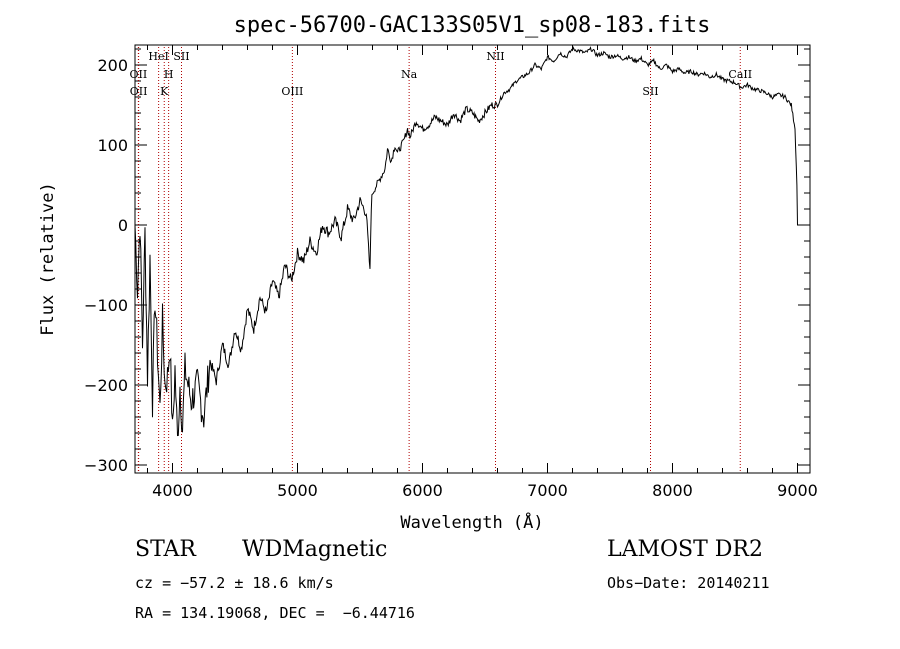 This screenshot has width=900, height=649. Describe the element at coordinates (234, 583) in the screenshot. I see `redshift-cz: cz = −57.2 ± 18.6 km/s` at that location.